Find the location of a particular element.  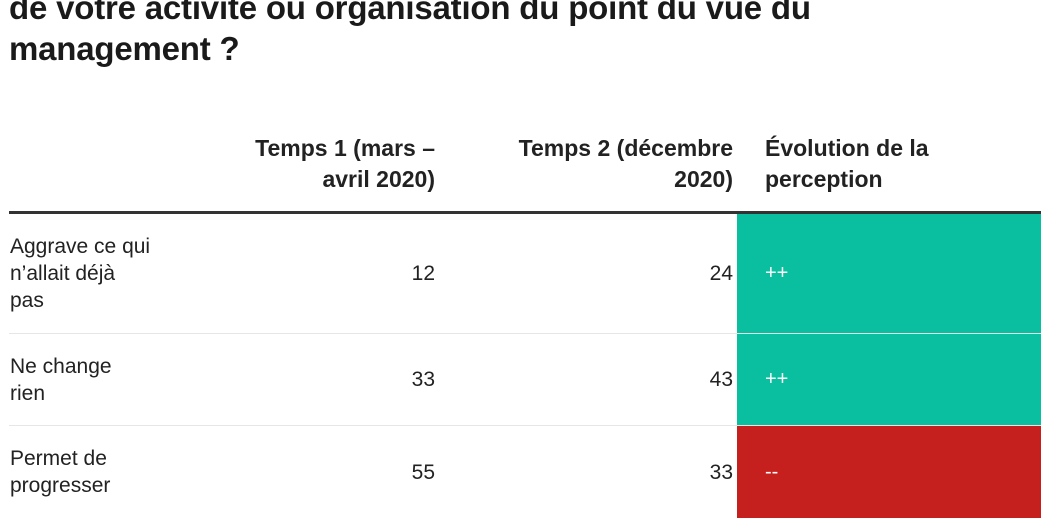

row-label: Permet de progresser is located at coordinates (99, 472).